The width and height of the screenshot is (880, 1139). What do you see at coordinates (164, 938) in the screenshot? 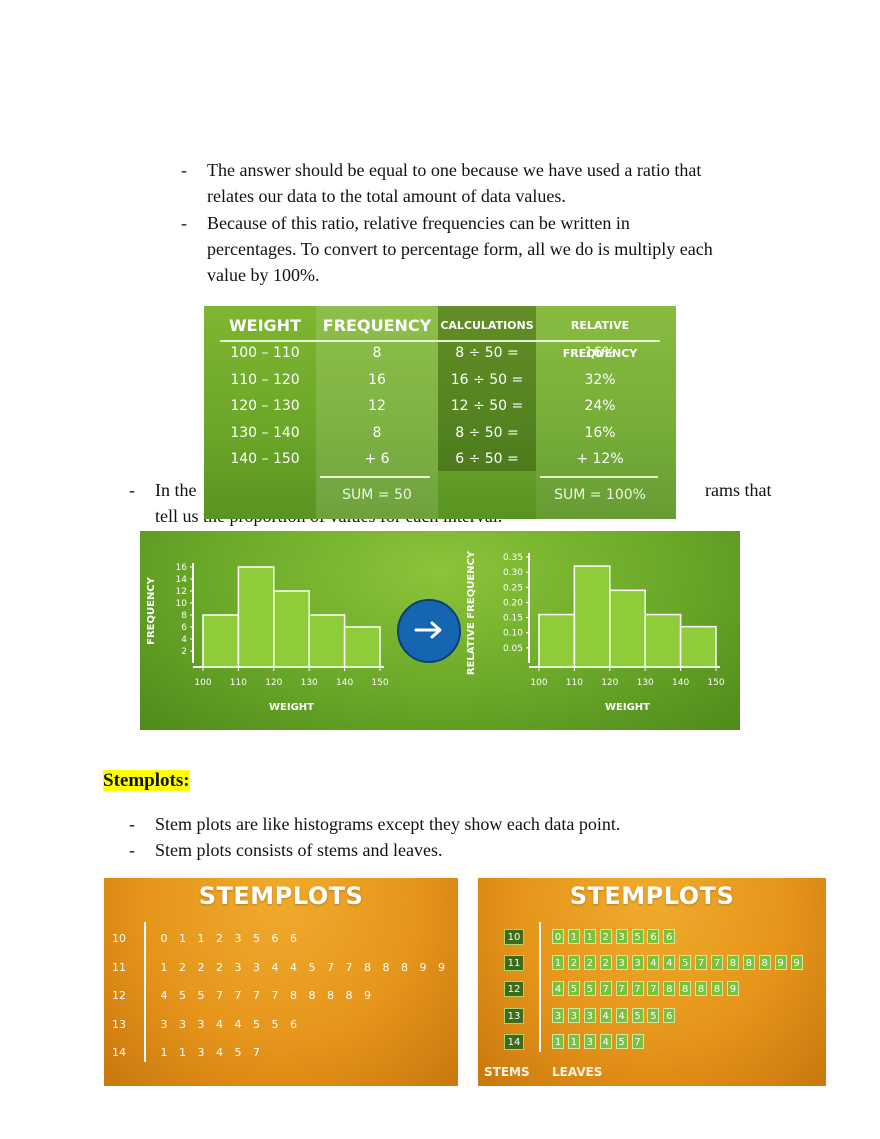
I see `leaf-value: 0` at bounding box center [164, 938].